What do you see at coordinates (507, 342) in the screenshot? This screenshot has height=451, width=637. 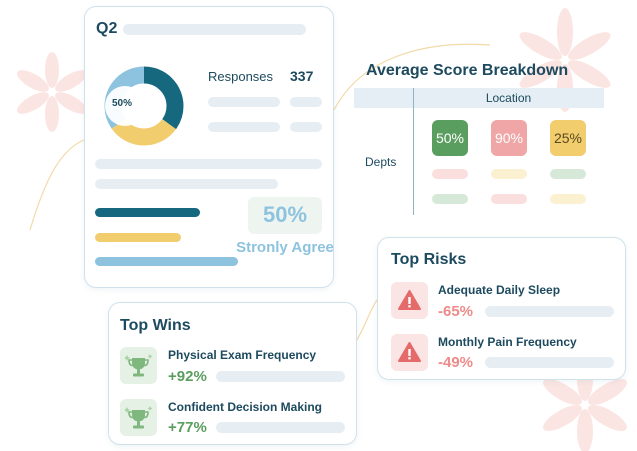 I see `risk-item-label: Monthly Pain Frequency` at bounding box center [507, 342].